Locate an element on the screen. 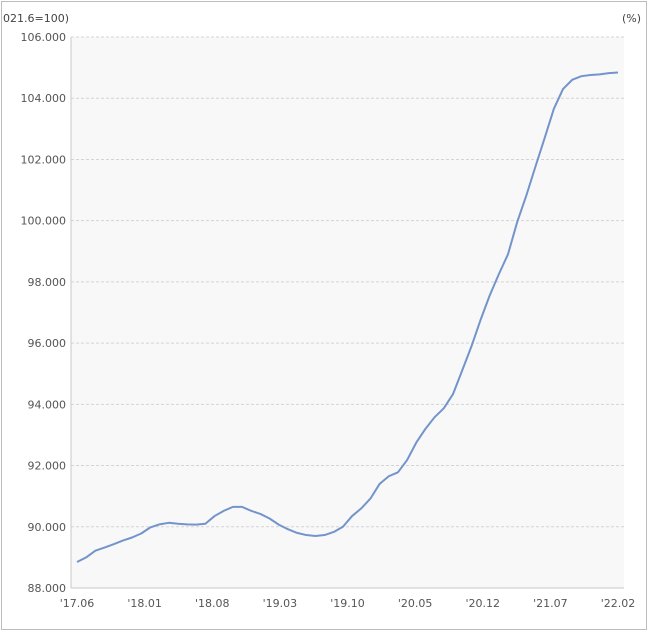 The image size is (650, 633). y-tick-label: 94.000 is located at coordinates (47, 404).